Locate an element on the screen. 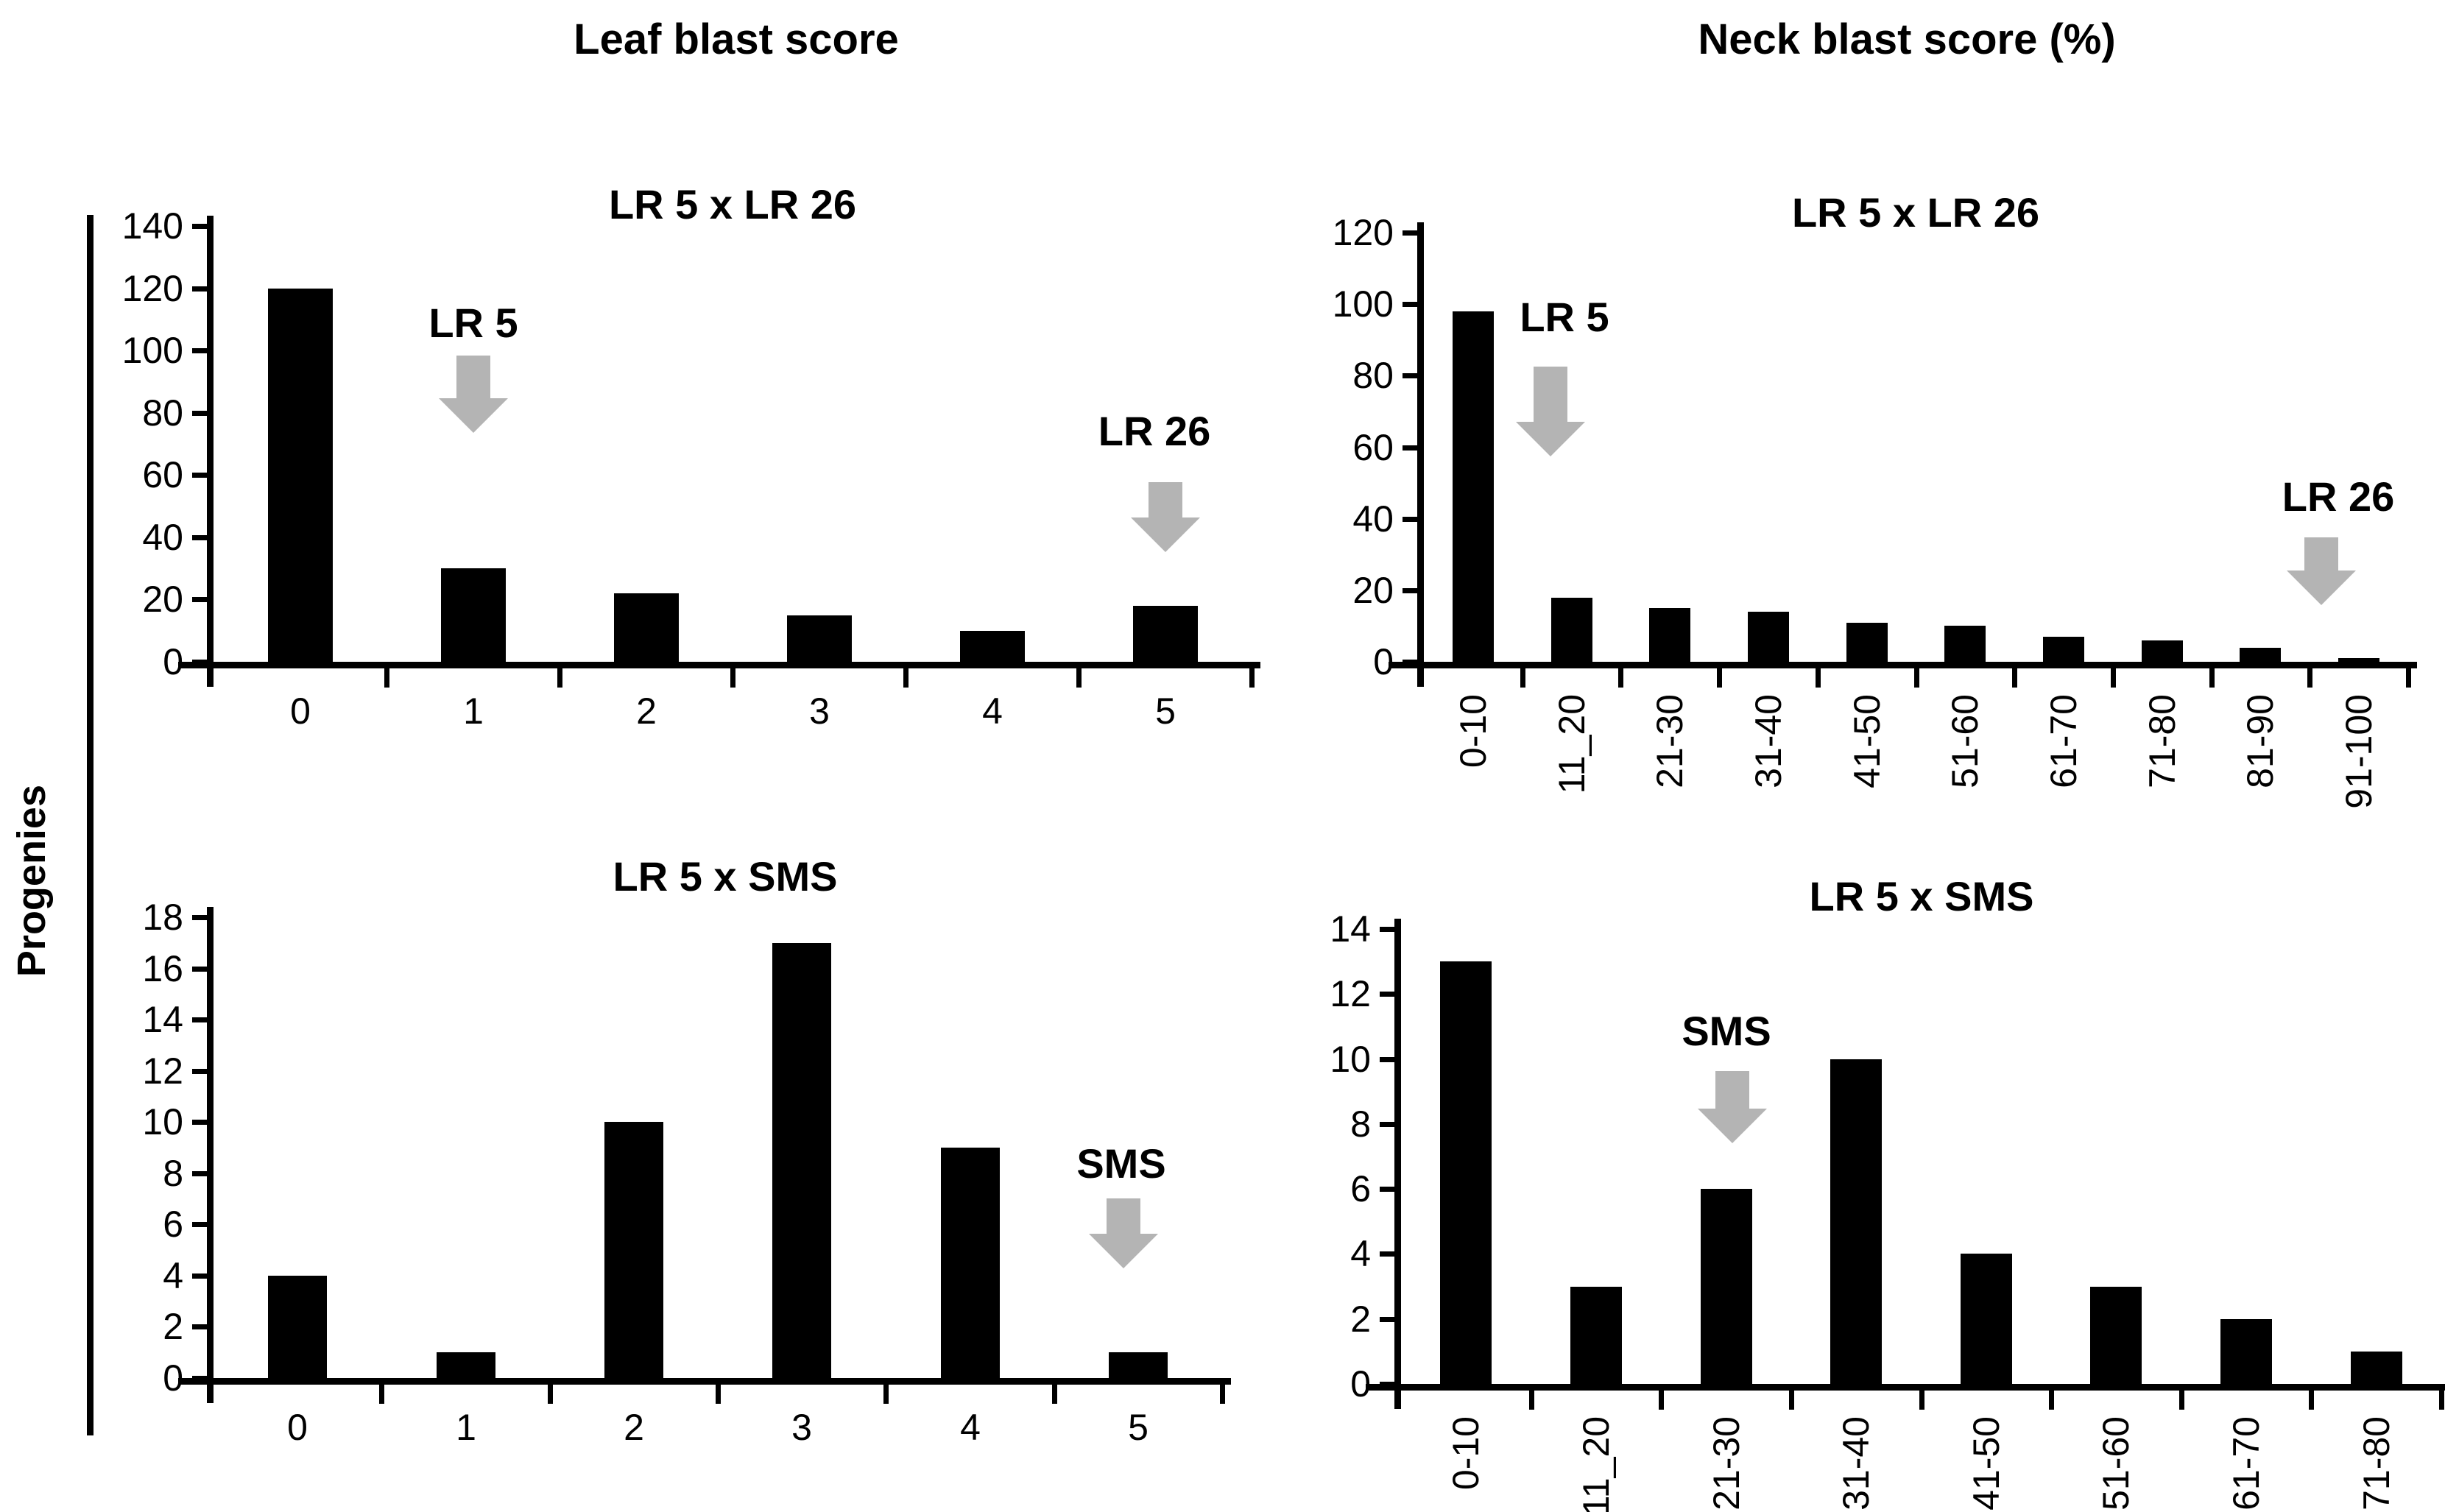 The width and height of the screenshot is (2445, 1512). y-tick-label: 60 is located at coordinates (162, 474).